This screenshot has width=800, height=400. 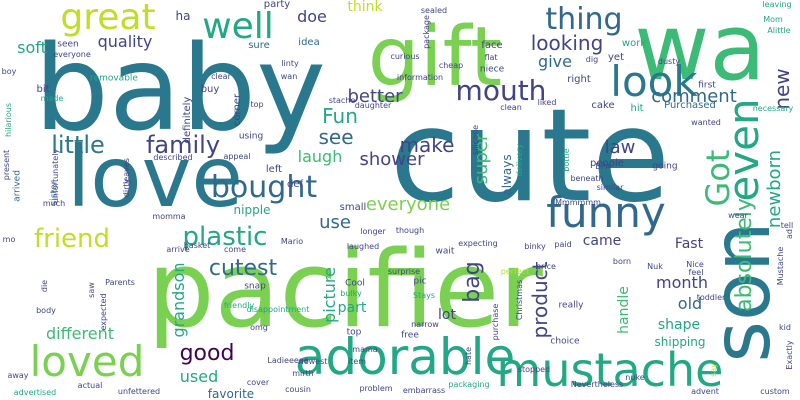 What do you see at coordinates (603, 105) in the screenshot?
I see `word: cake` at bounding box center [603, 105].